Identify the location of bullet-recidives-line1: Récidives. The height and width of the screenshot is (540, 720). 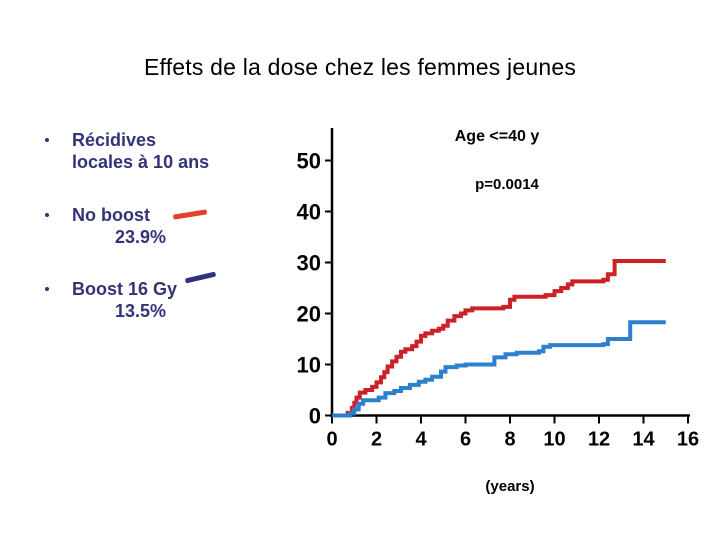
(114, 140).